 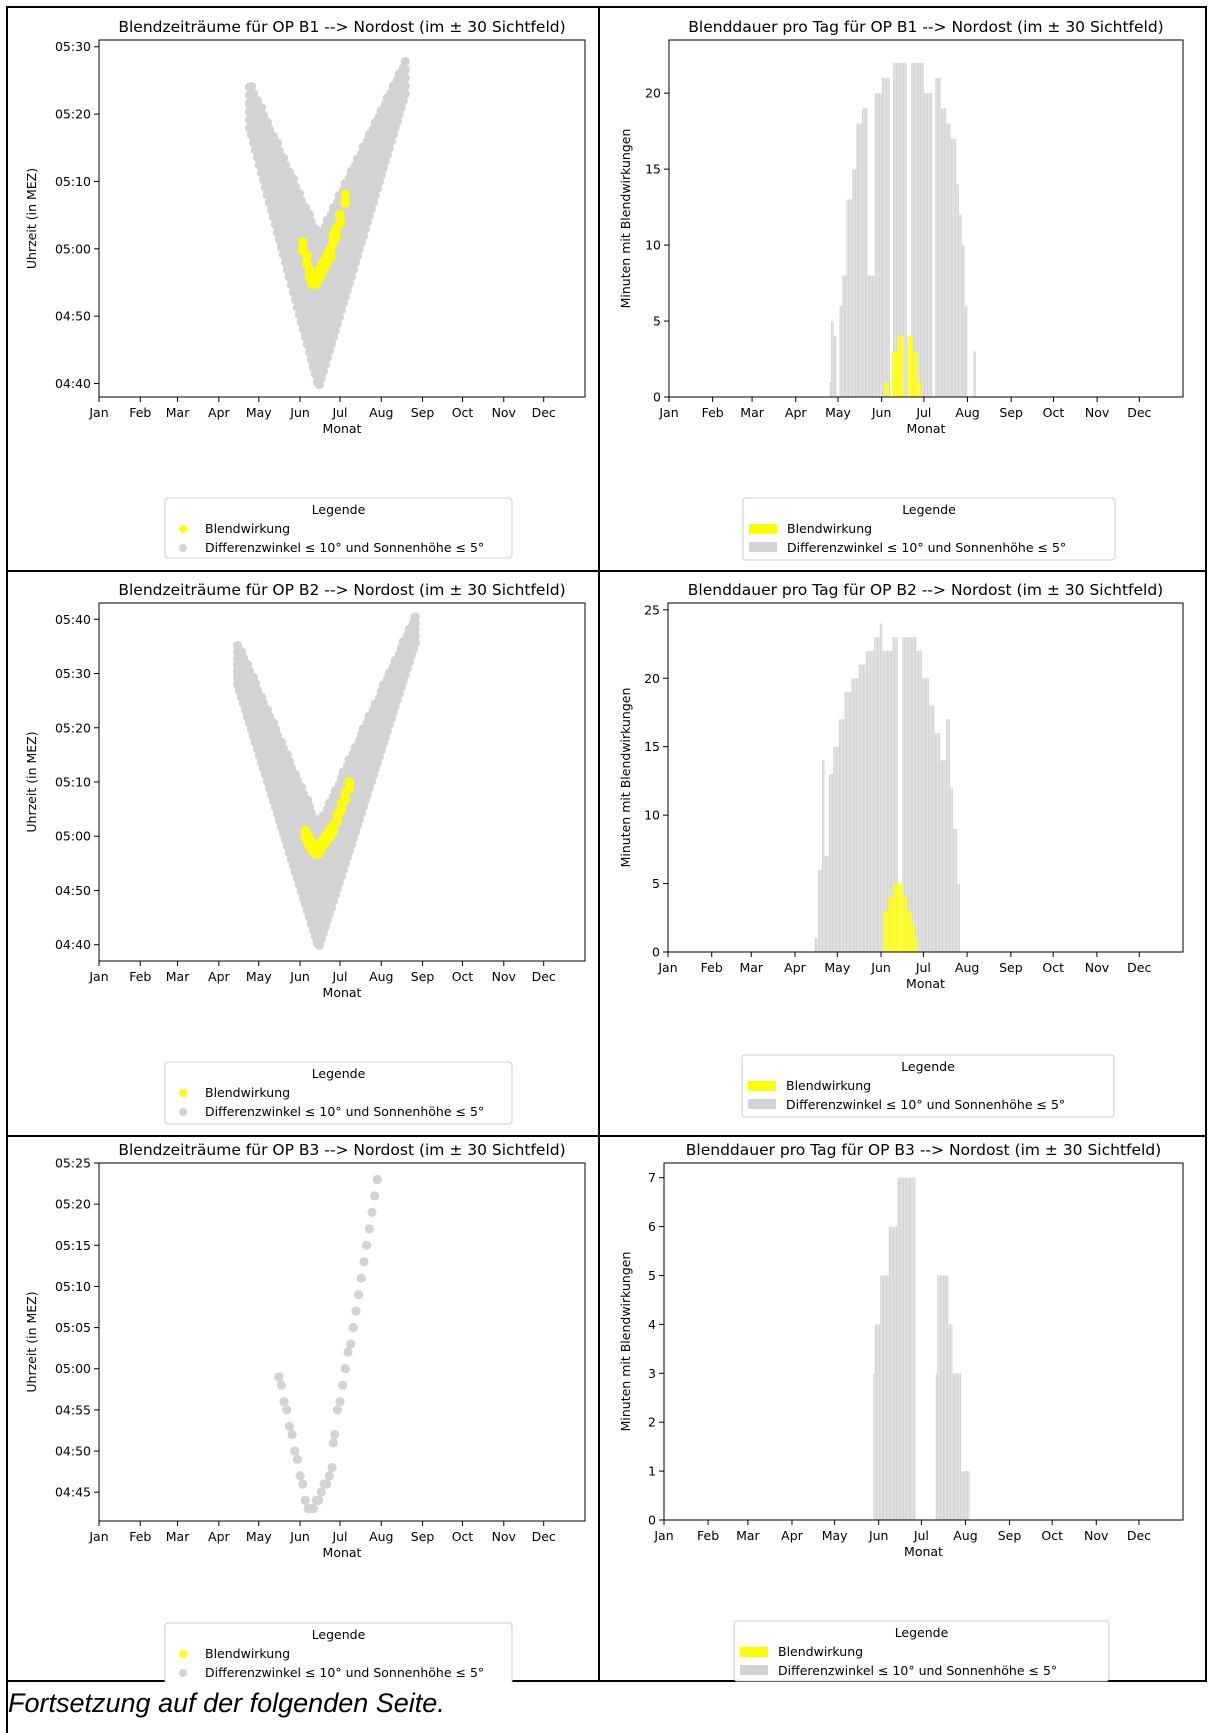 I want to click on x-tick-label: Aug, so click(x=381, y=1536).